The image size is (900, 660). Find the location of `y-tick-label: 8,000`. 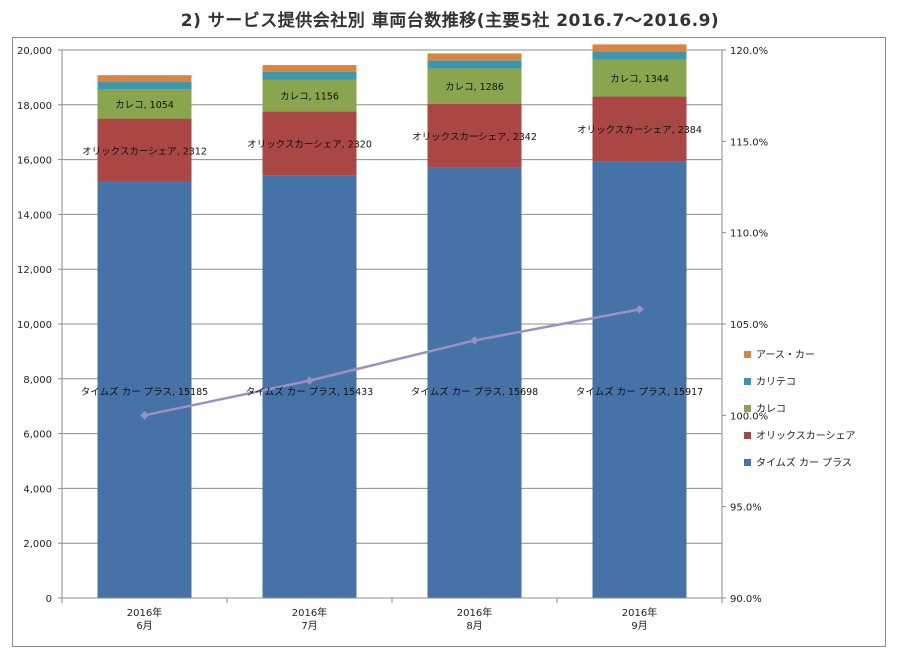

y-tick-label: 8,000 is located at coordinates (37, 380).